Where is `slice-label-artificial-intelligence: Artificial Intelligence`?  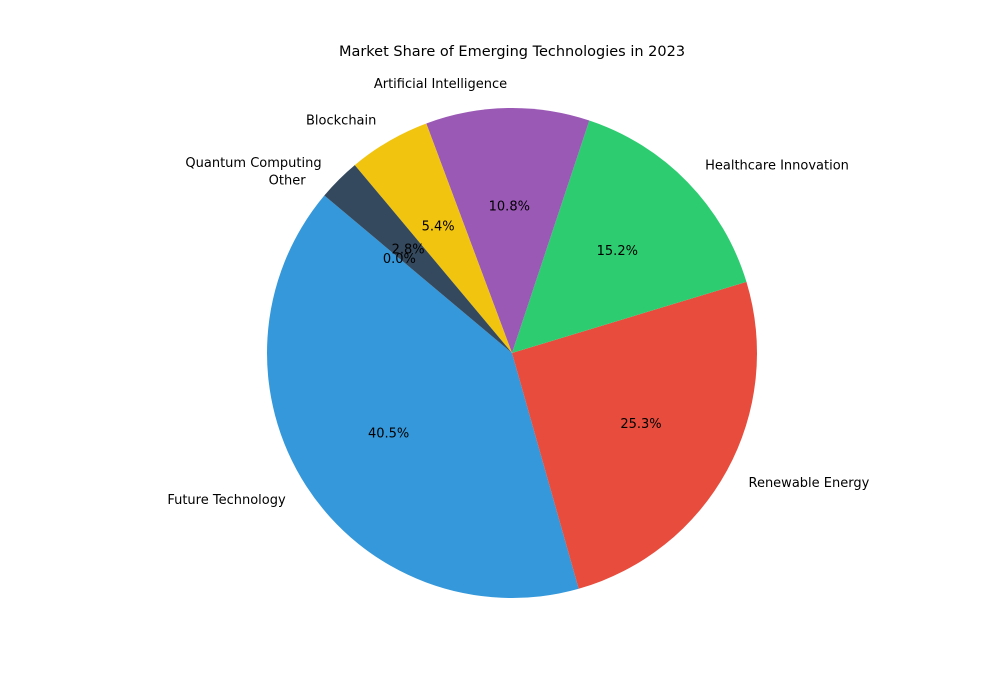
slice-label-artificial-intelligence: Artificial Intelligence is located at coordinates (440, 84).